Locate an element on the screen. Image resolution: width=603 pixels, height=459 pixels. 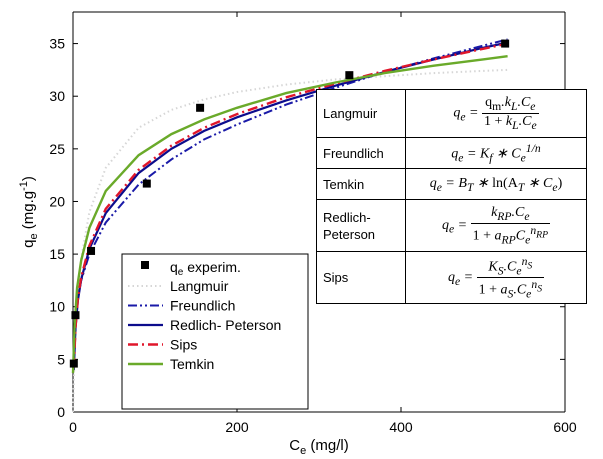
y-tick-label: 20 is located at coordinates (57, 201).